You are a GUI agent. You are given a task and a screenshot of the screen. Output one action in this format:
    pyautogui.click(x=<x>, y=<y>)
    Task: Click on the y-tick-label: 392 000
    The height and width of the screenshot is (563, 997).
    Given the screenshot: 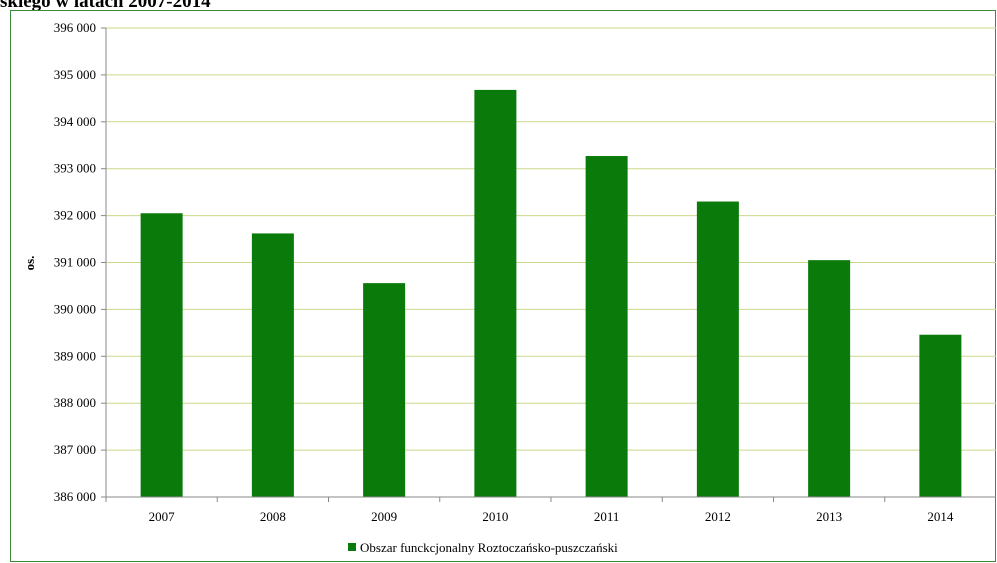 What is the action you would take?
    pyautogui.click(x=75, y=215)
    